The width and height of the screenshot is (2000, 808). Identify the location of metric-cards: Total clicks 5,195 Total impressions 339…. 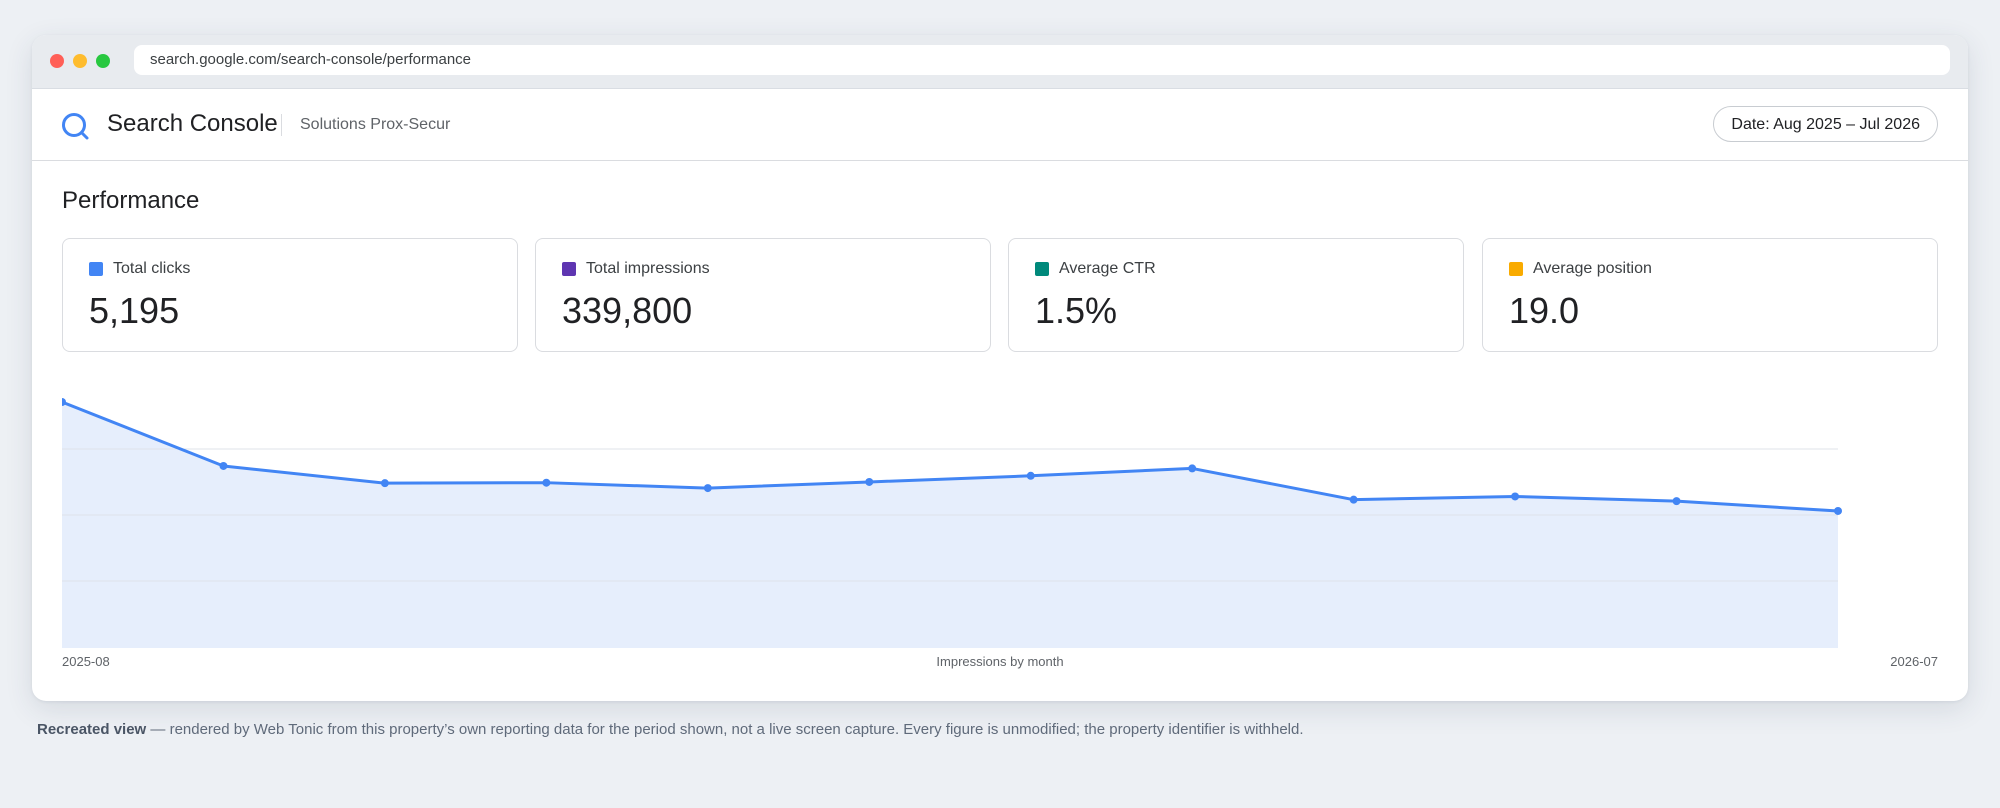
(1000, 295).